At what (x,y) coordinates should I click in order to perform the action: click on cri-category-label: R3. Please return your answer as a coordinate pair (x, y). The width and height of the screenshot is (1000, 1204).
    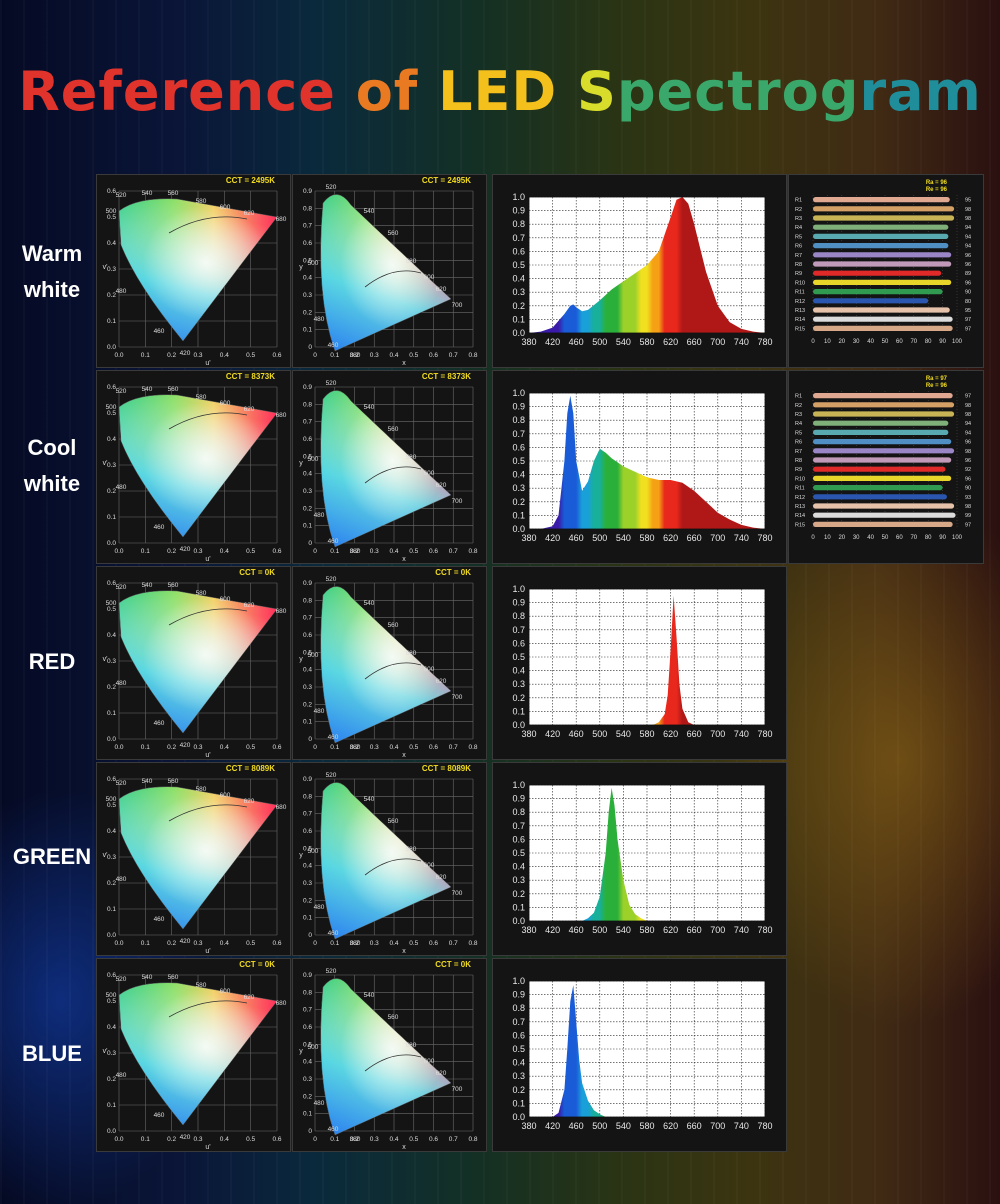
    Looking at the image, I should click on (798, 219).